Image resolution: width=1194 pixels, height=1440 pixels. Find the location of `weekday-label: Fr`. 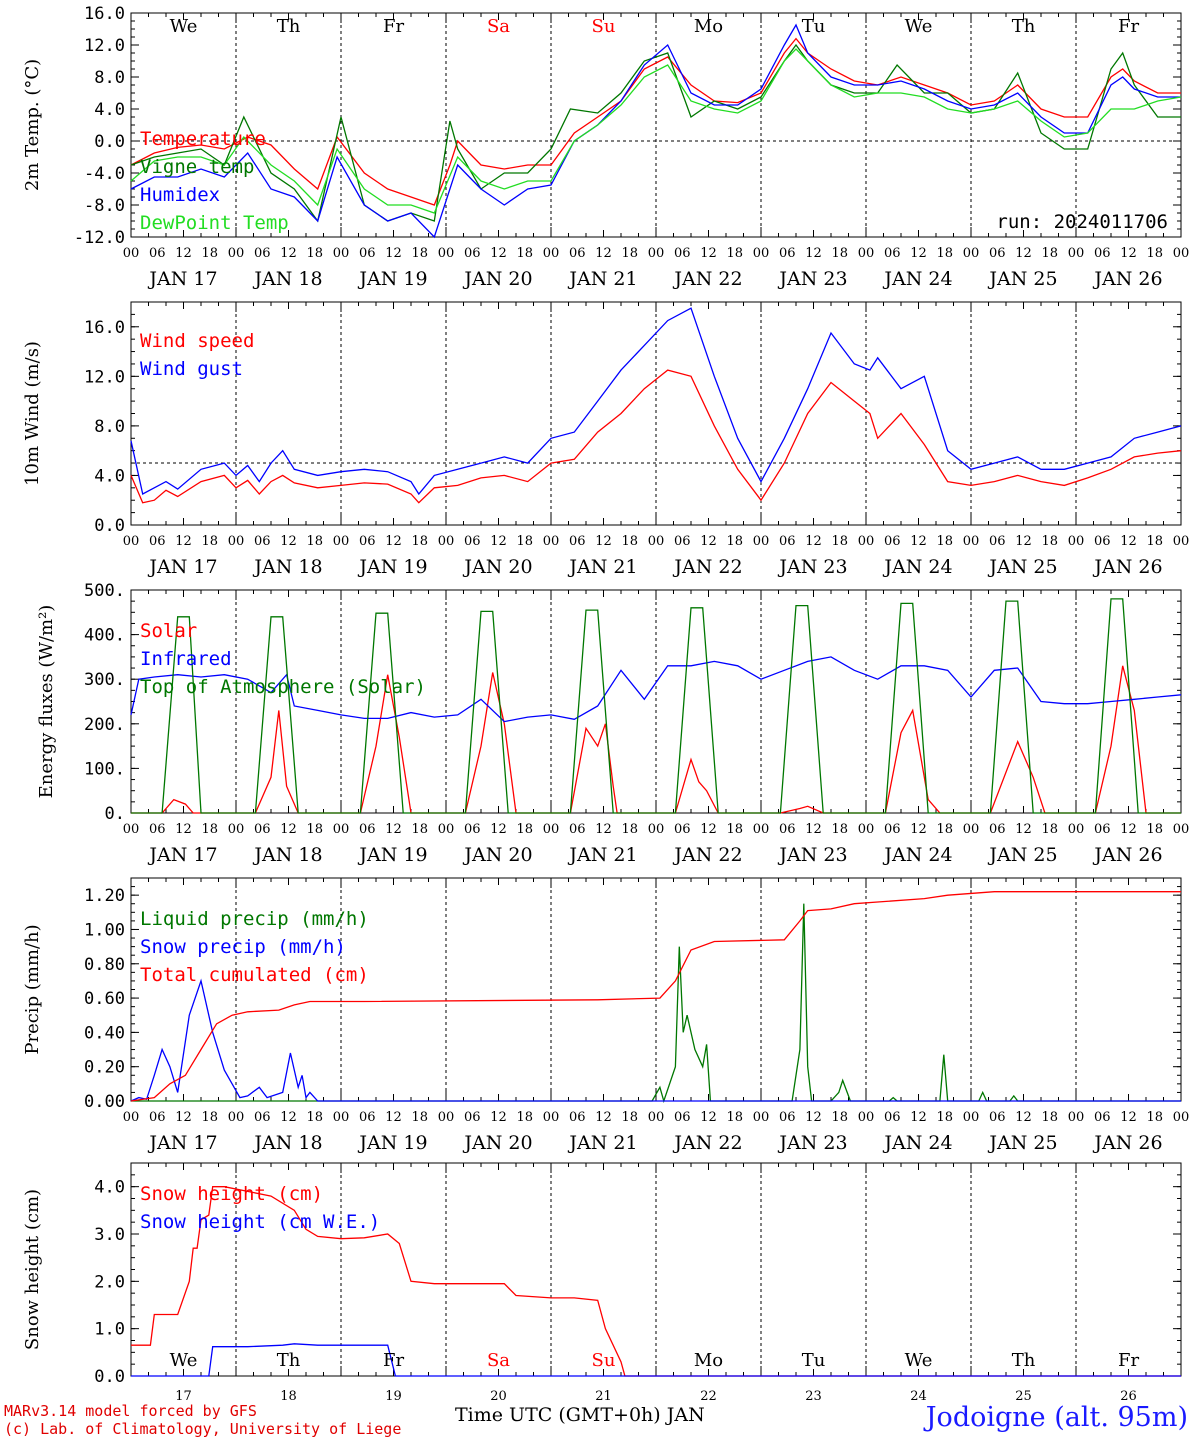

weekday-label: Fr is located at coordinates (1128, 26).